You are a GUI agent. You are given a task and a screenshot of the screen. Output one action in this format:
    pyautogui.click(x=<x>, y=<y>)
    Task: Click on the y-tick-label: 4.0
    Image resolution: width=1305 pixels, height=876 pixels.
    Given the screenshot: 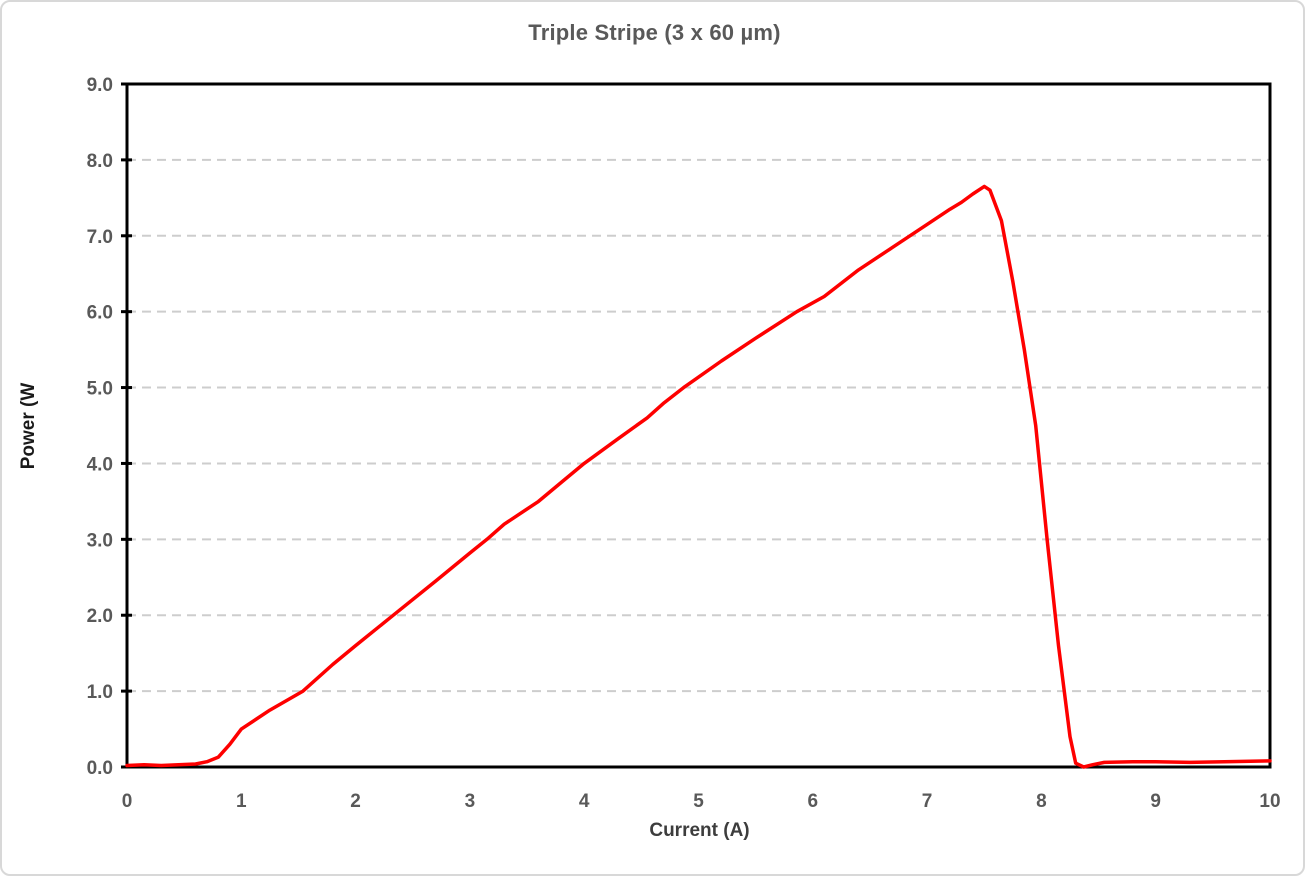 What is the action you would take?
    pyautogui.click(x=100, y=464)
    